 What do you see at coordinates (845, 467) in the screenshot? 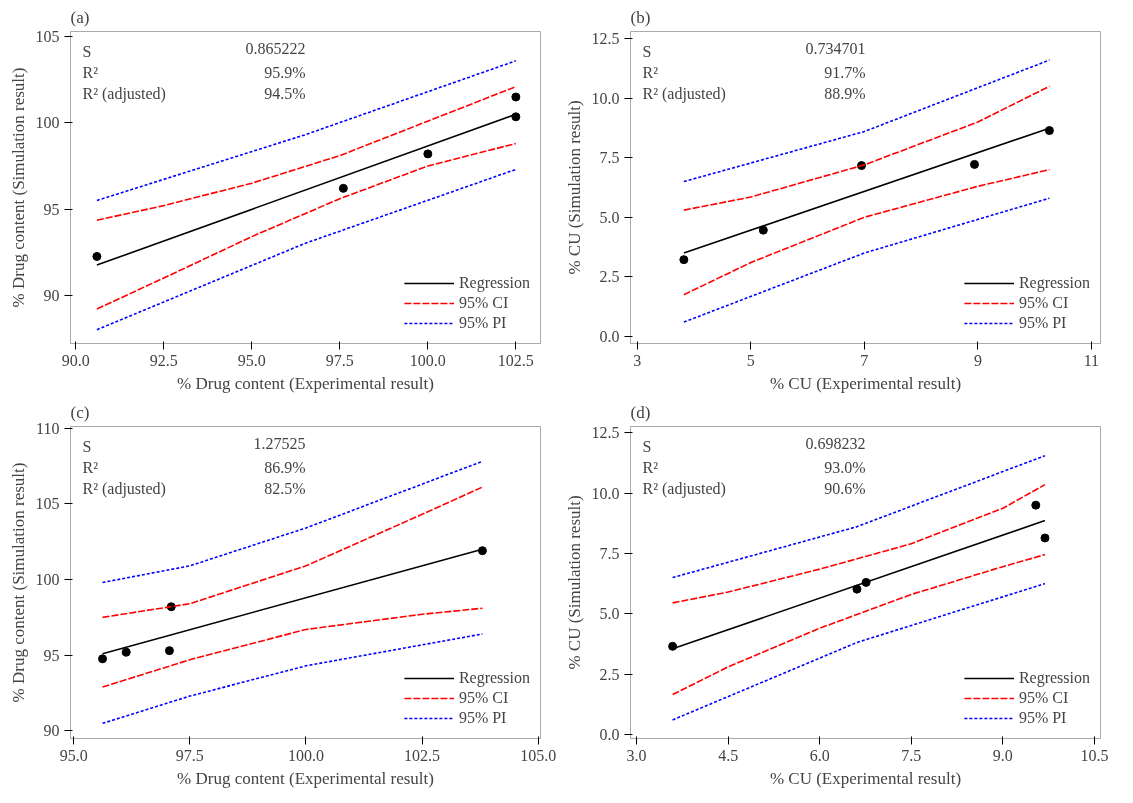
I see `annotation: 93.0%` at bounding box center [845, 467].